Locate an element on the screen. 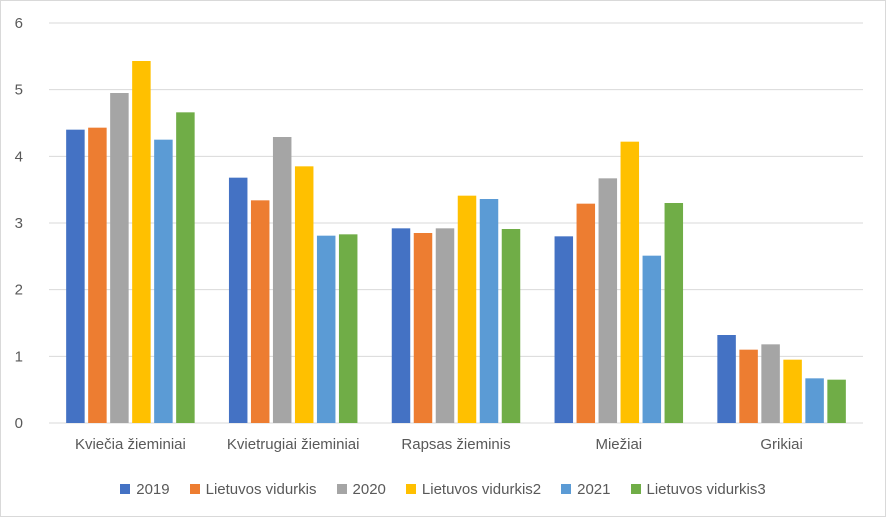 This screenshot has height=517, width=886. legend-item: Lietuvos vidurkis3 is located at coordinates (698, 489).